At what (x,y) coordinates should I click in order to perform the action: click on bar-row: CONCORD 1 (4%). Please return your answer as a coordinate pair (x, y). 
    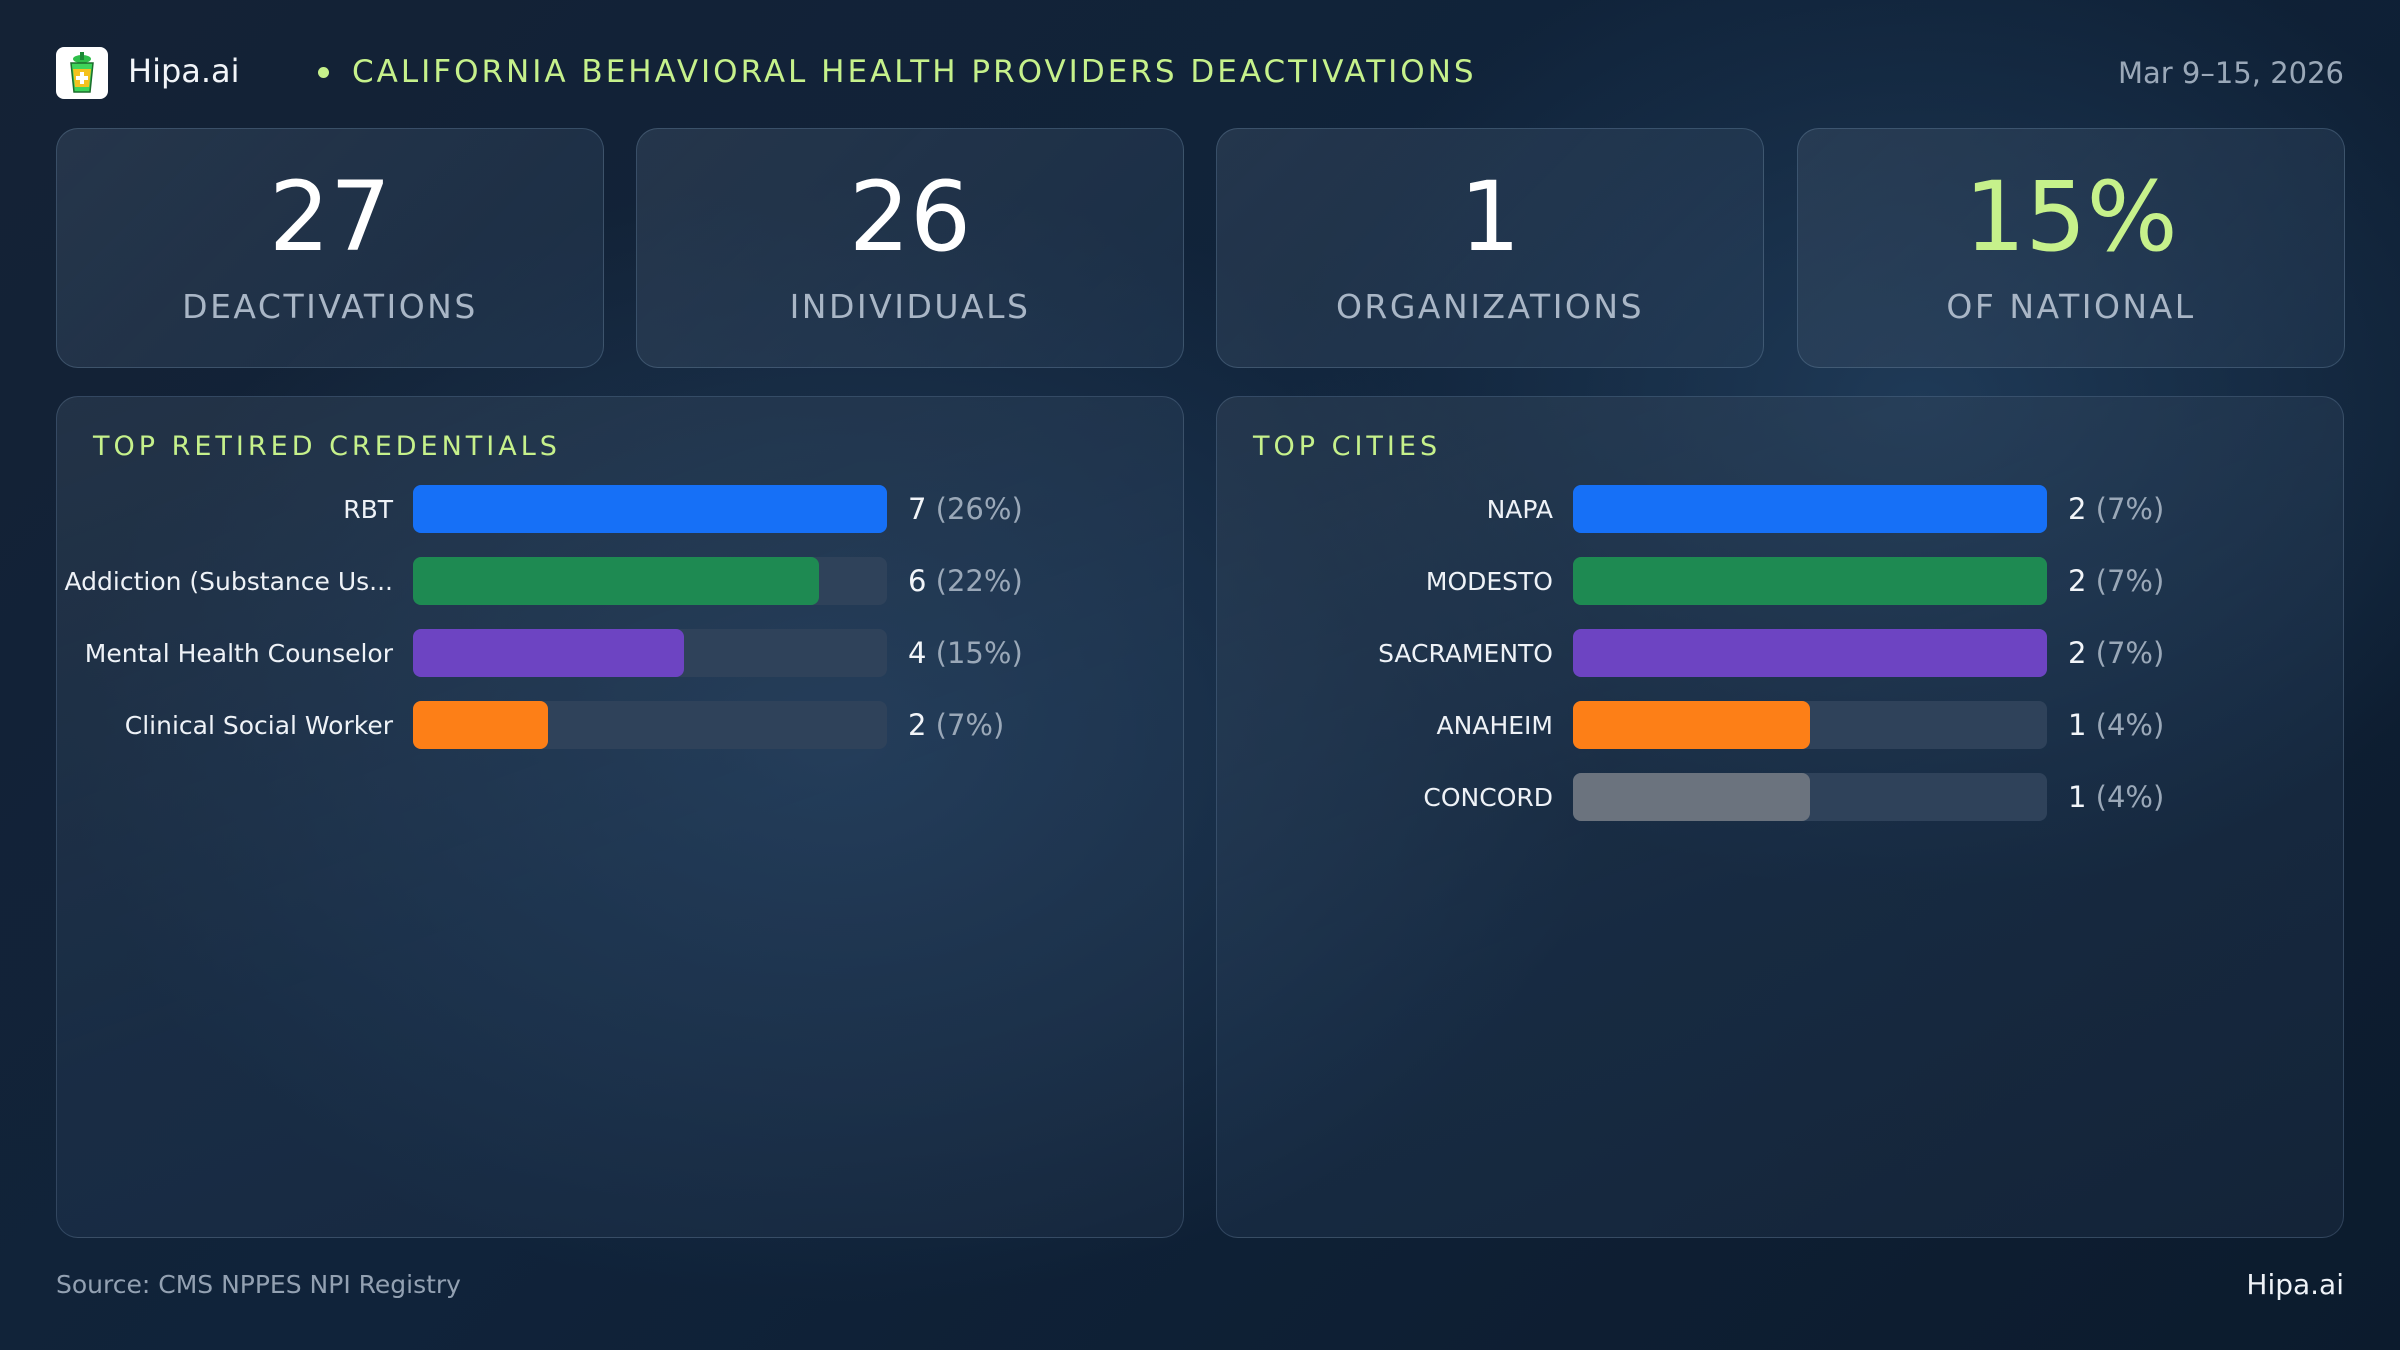
    Looking at the image, I should click on (1780, 797).